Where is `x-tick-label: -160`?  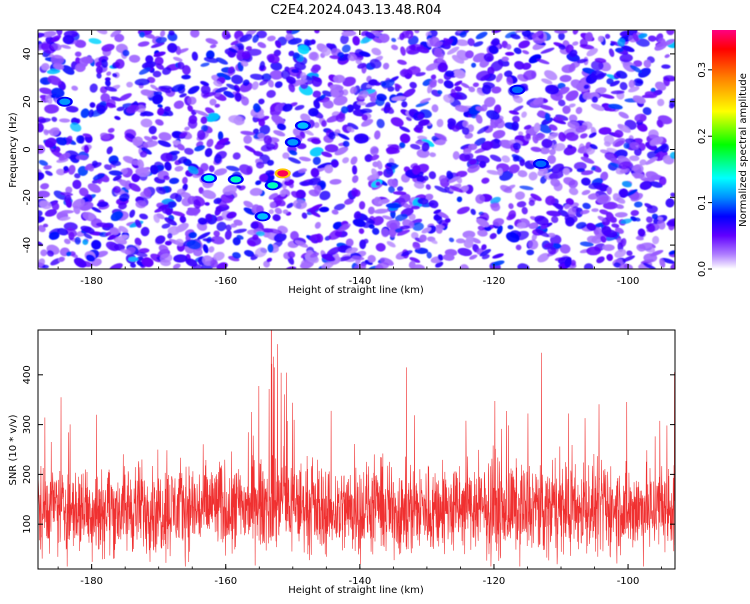 x-tick-label: -160 is located at coordinates (225, 281).